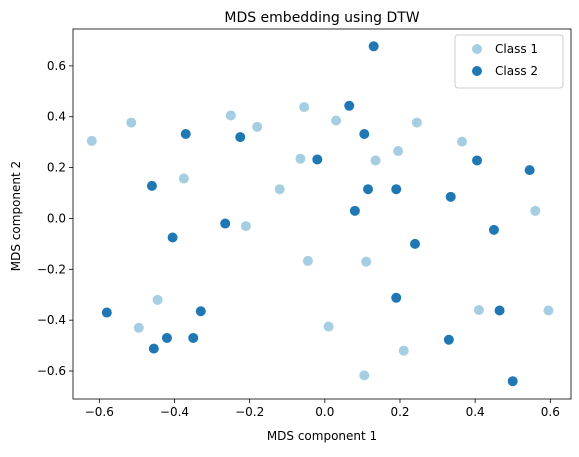  I want to click on x-axis-label: MDS component 1, so click(322, 436).